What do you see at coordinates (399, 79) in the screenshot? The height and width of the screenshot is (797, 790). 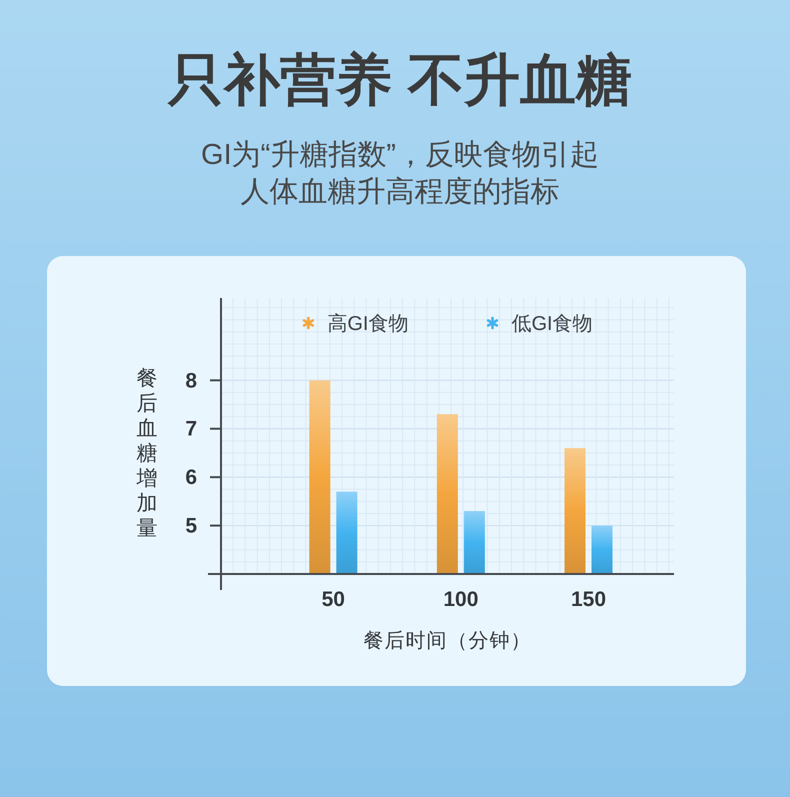 I see `chart-title: 只补营养 不升血糖` at bounding box center [399, 79].